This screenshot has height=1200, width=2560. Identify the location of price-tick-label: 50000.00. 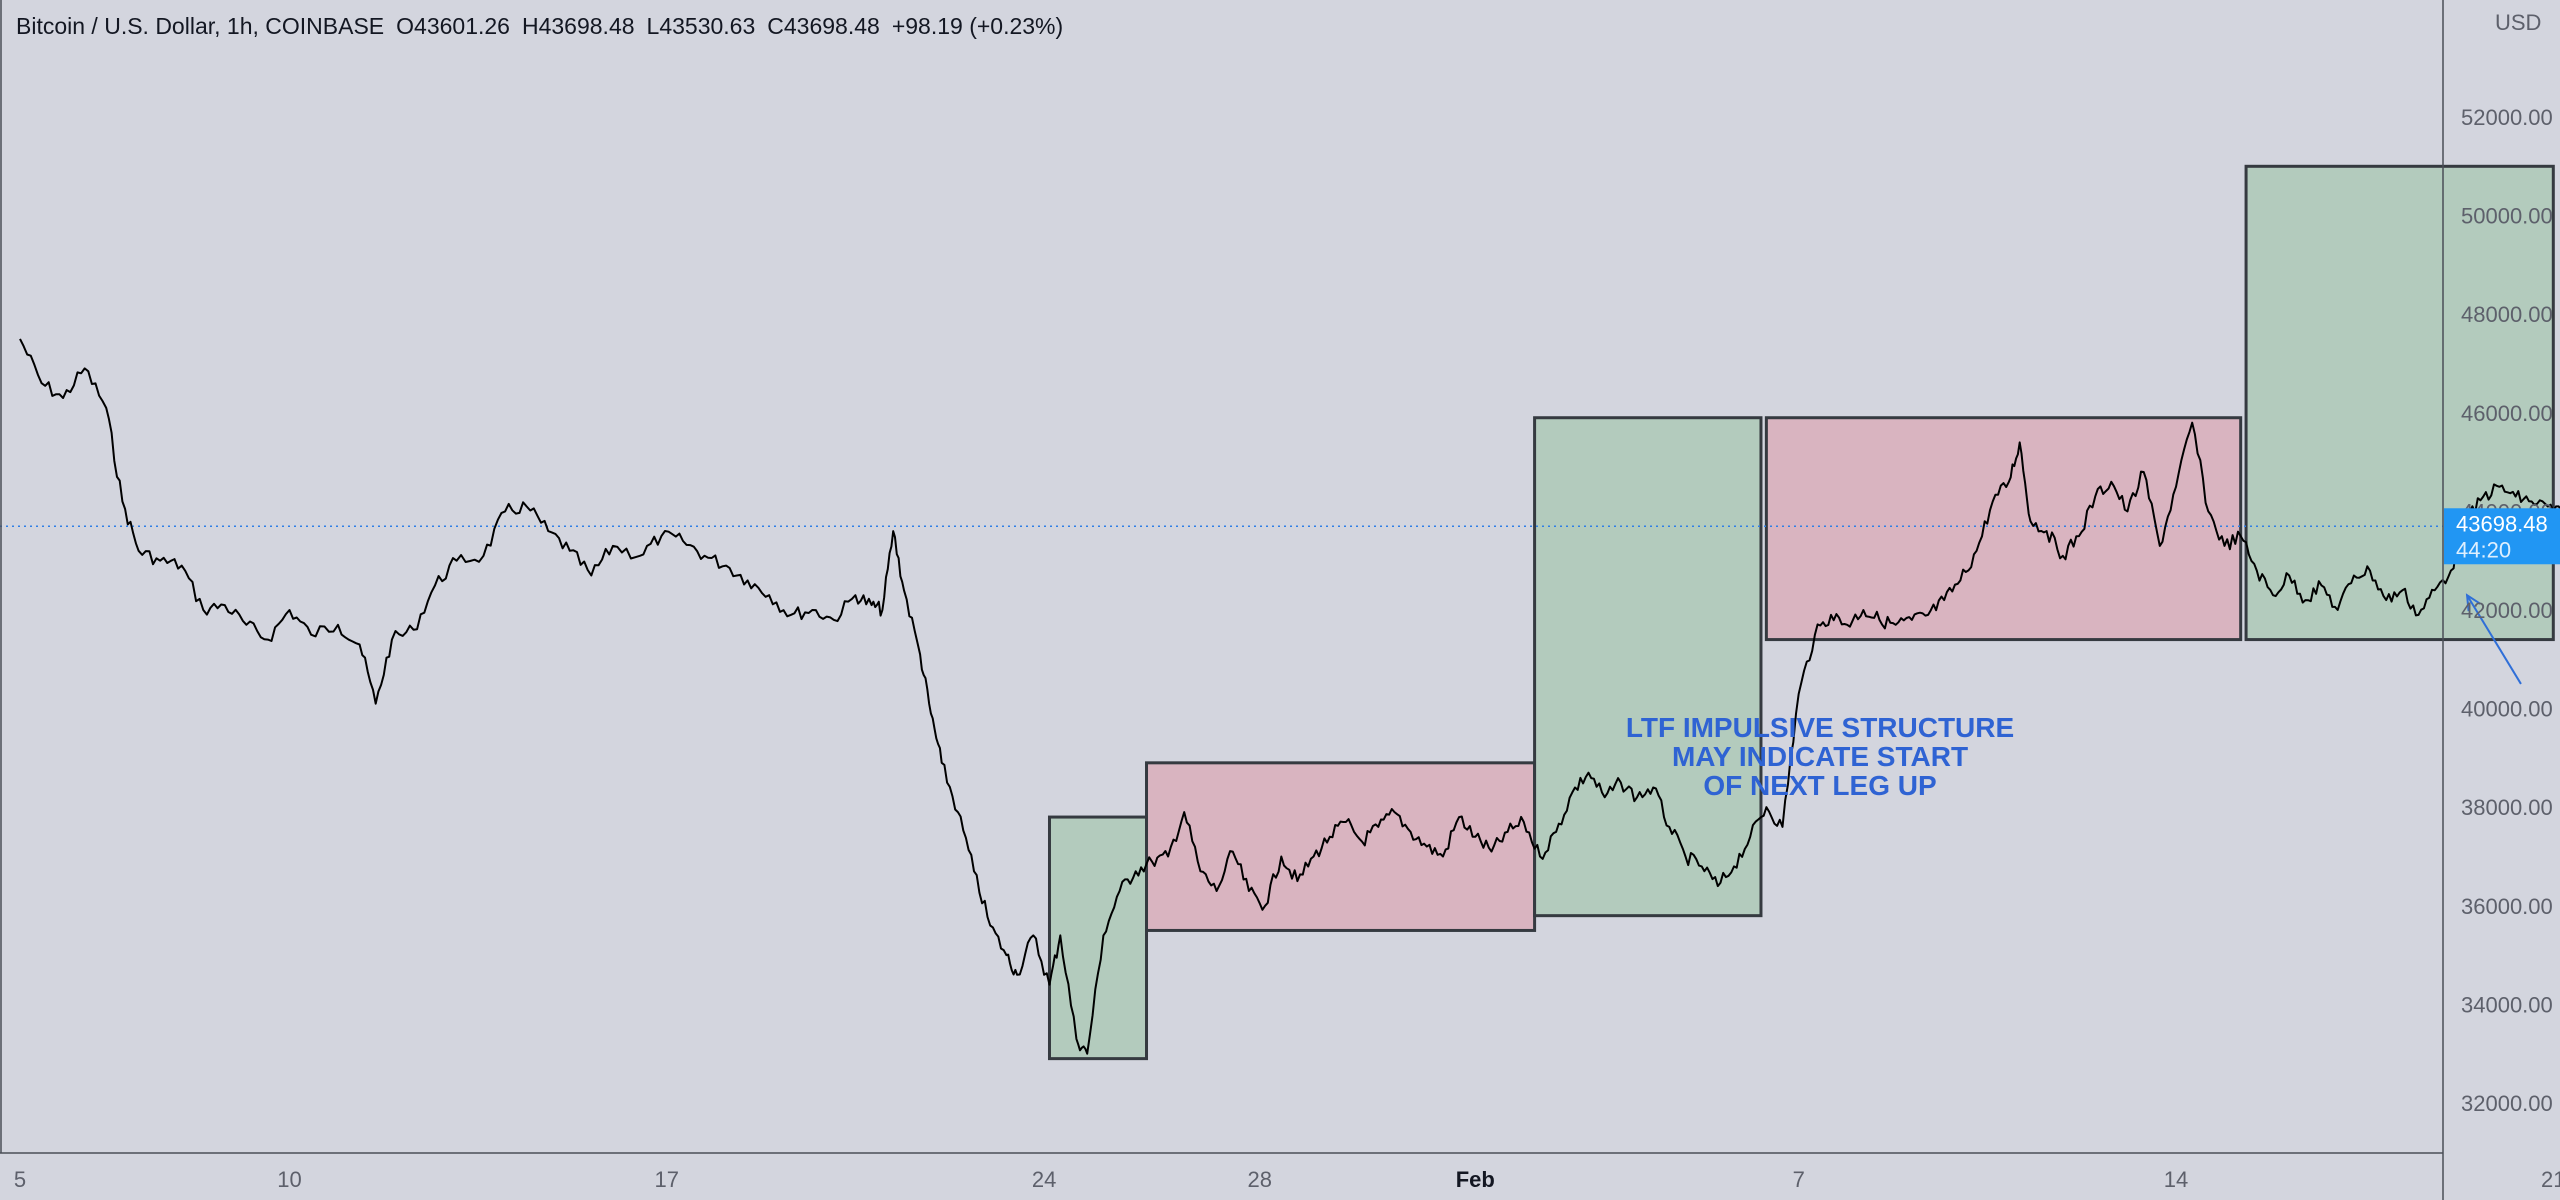
(2507, 216).